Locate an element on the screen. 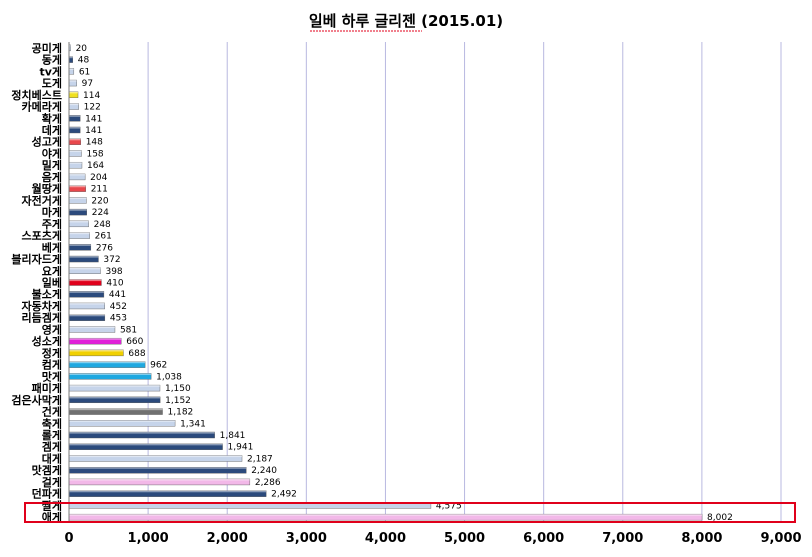 The height and width of the screenshot is (557, 812). value-label: 1,841 is located at coordinates (233, 436).